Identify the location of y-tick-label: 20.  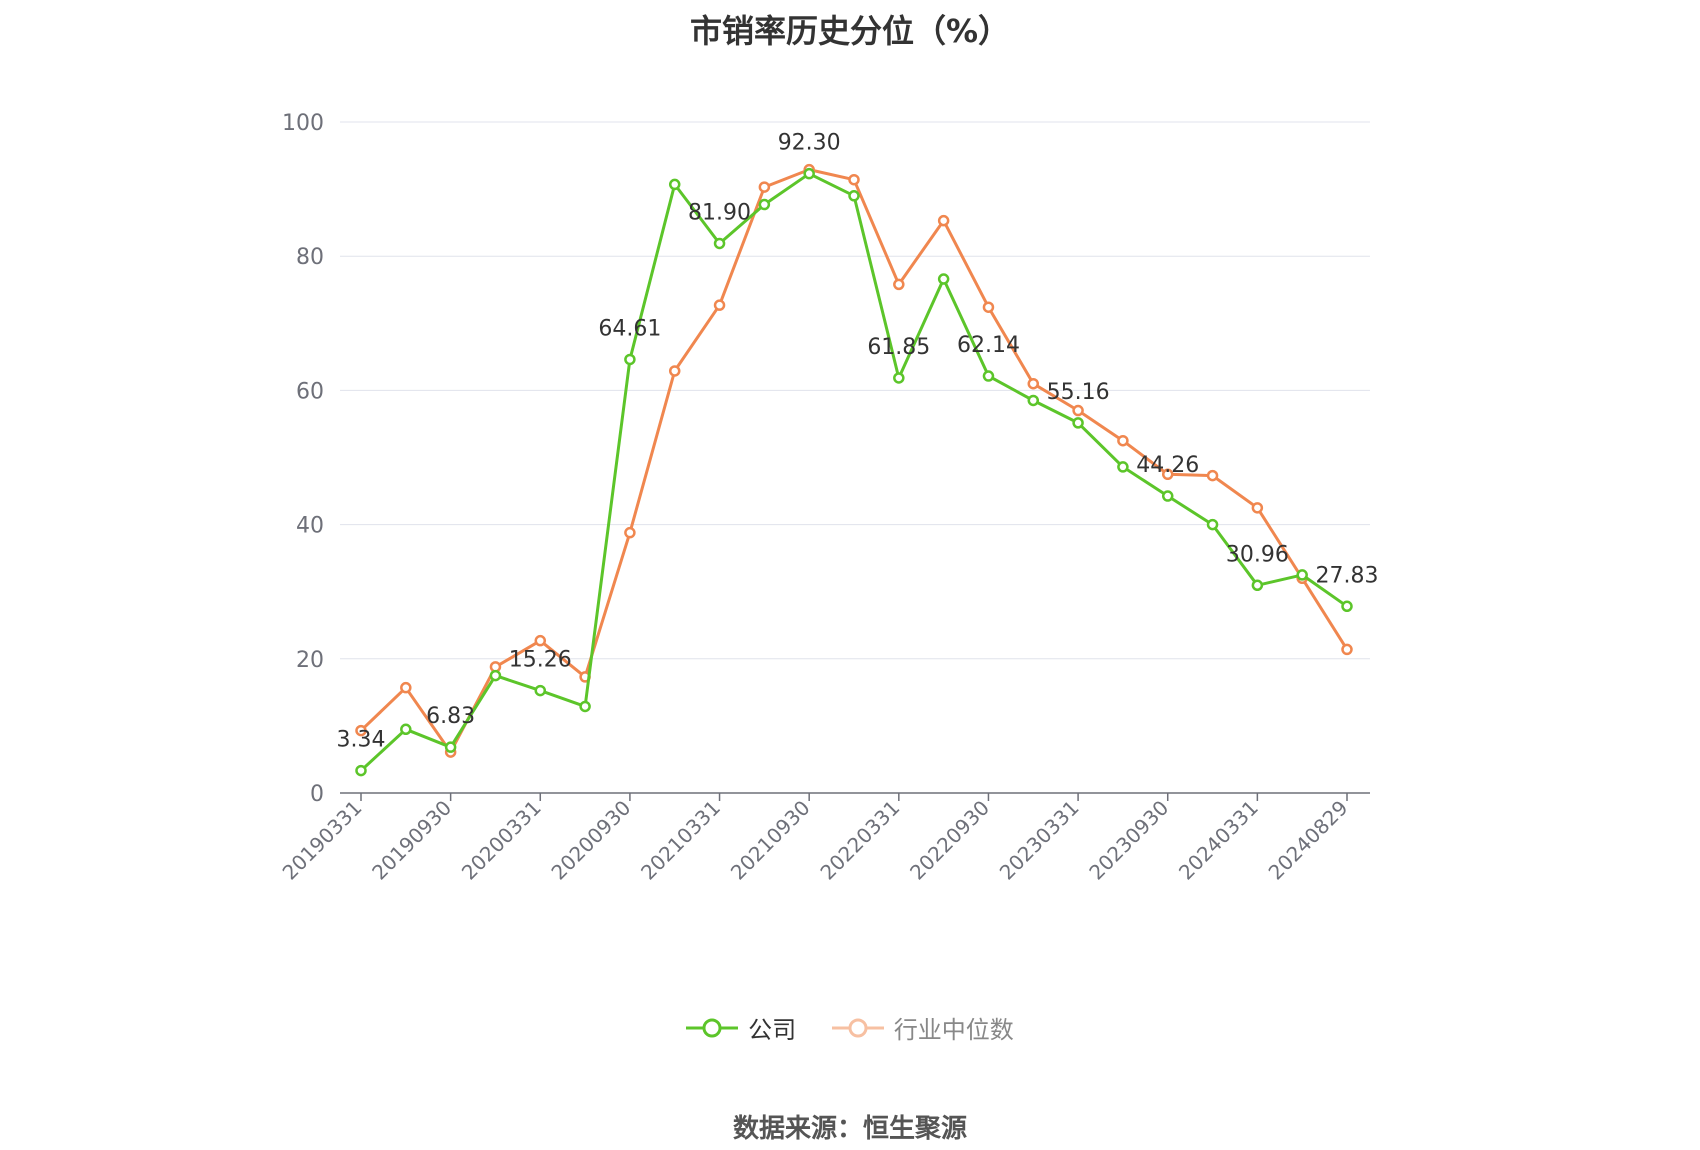
(310, 660).